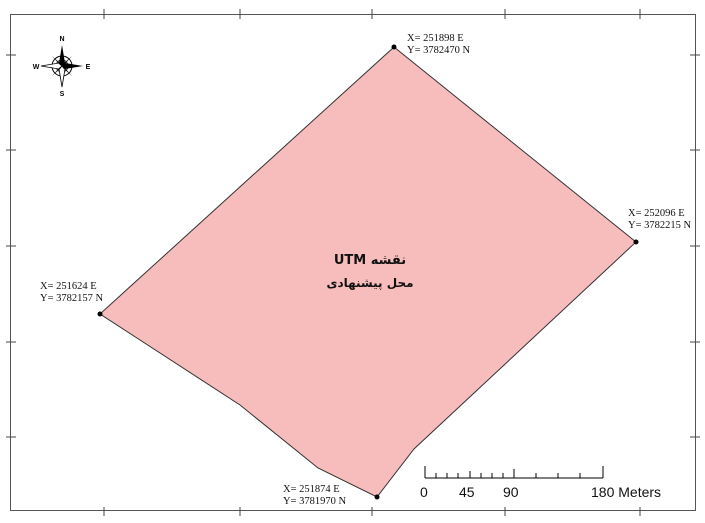 The width and height of the screenshot is (705, 523). What do you see at coordinates (370, 283) in the screenshot?
I see `map-title-line2: محل پیشنهادی` at bounding box center [370, 283].